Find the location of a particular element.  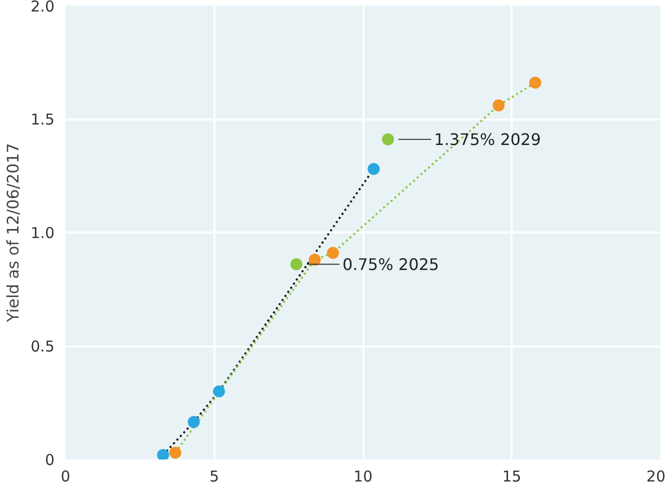

y-tick-label: 0 is located at coordinates (49, 460).